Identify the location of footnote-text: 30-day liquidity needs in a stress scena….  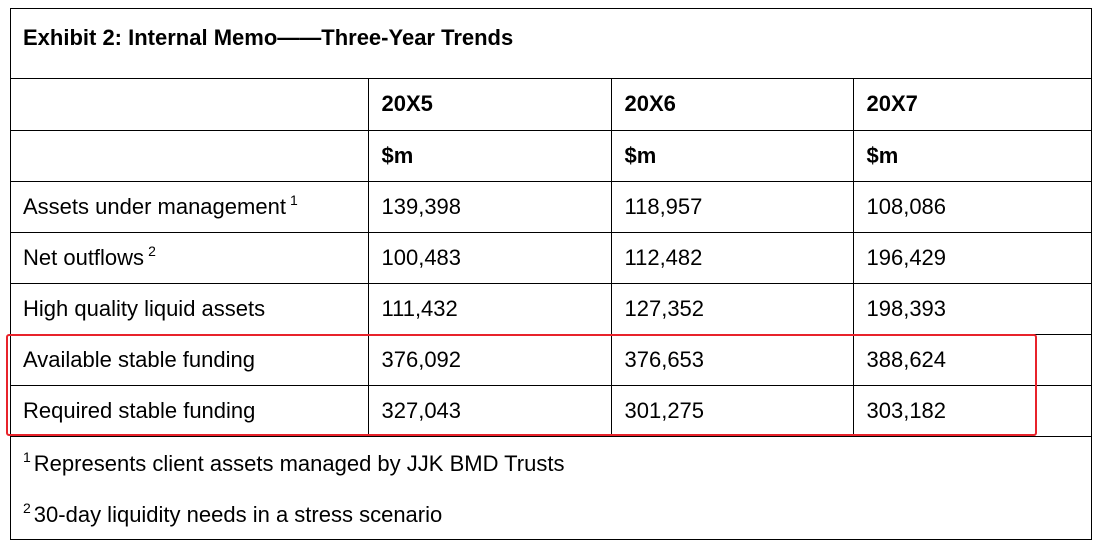
(238, 514).